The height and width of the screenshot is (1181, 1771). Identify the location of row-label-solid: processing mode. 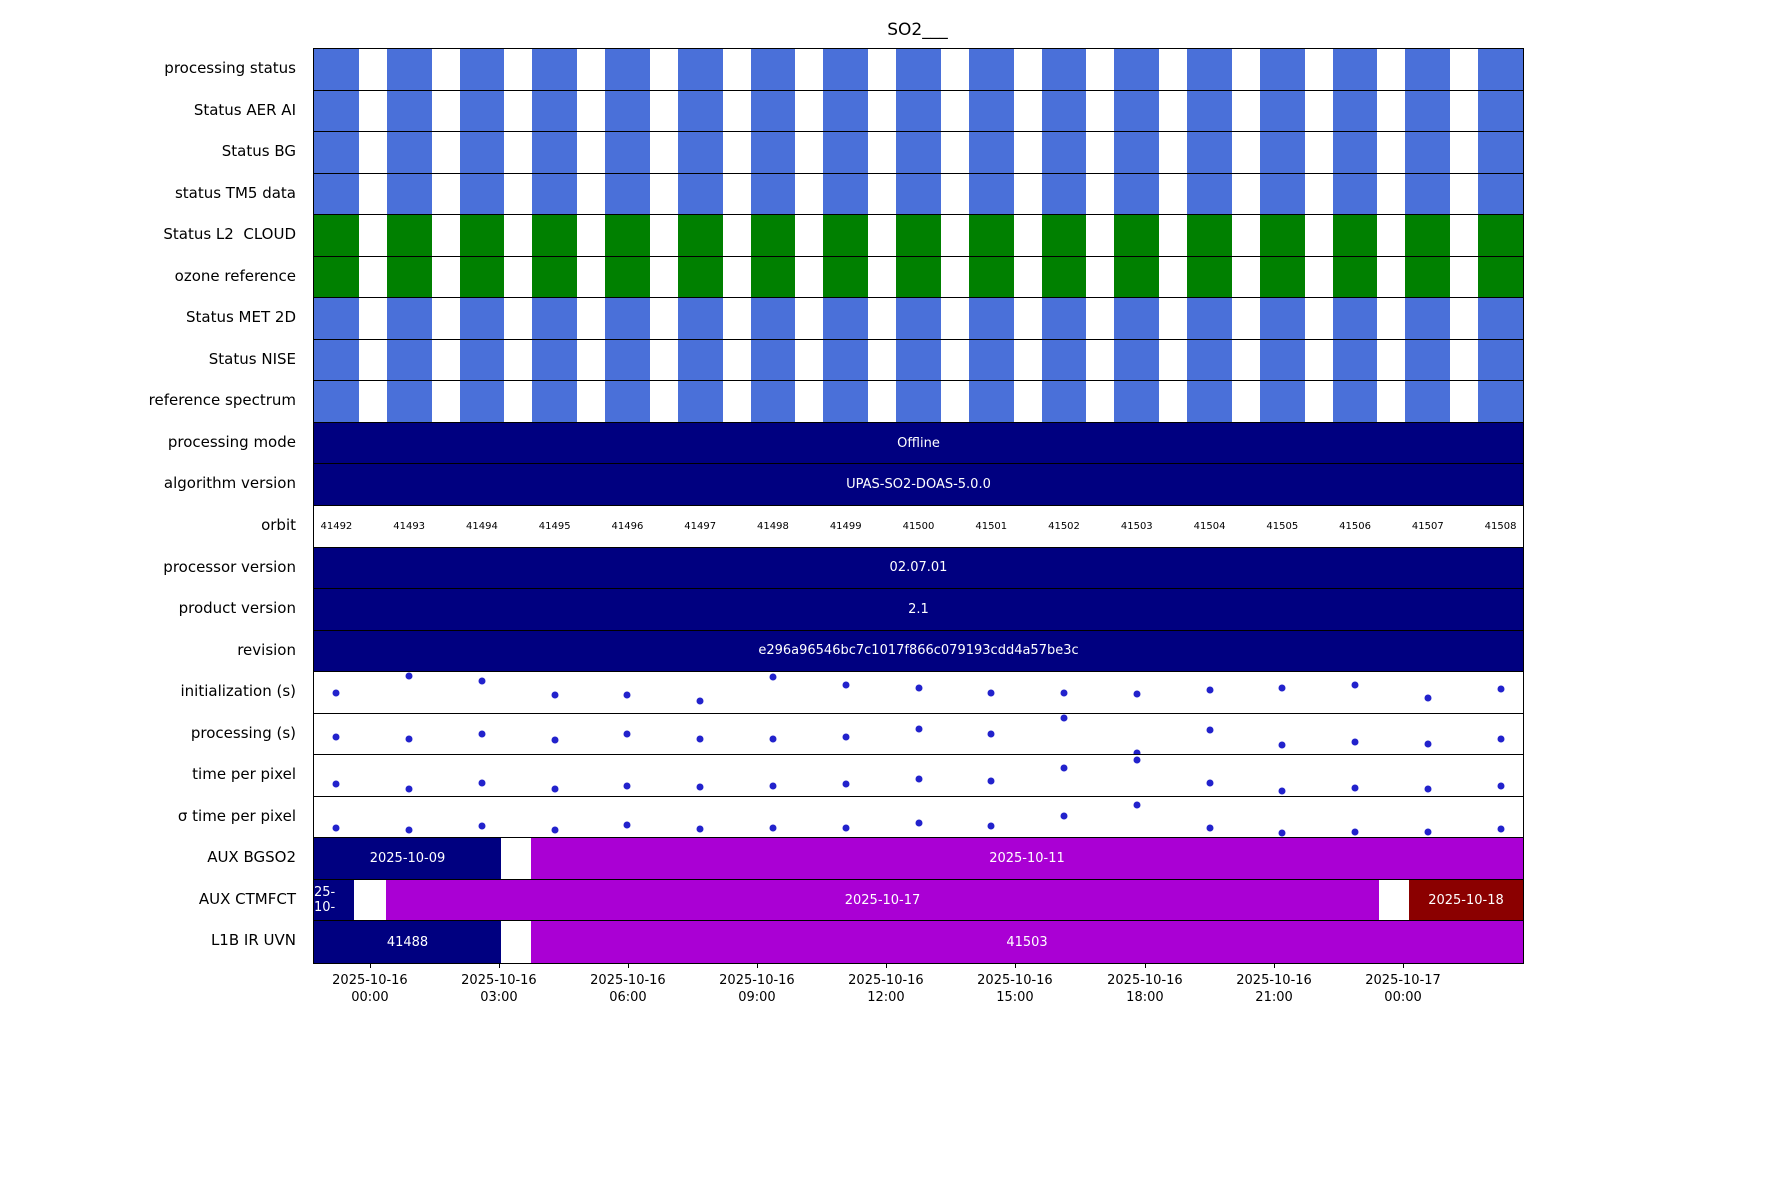
(231, 441).